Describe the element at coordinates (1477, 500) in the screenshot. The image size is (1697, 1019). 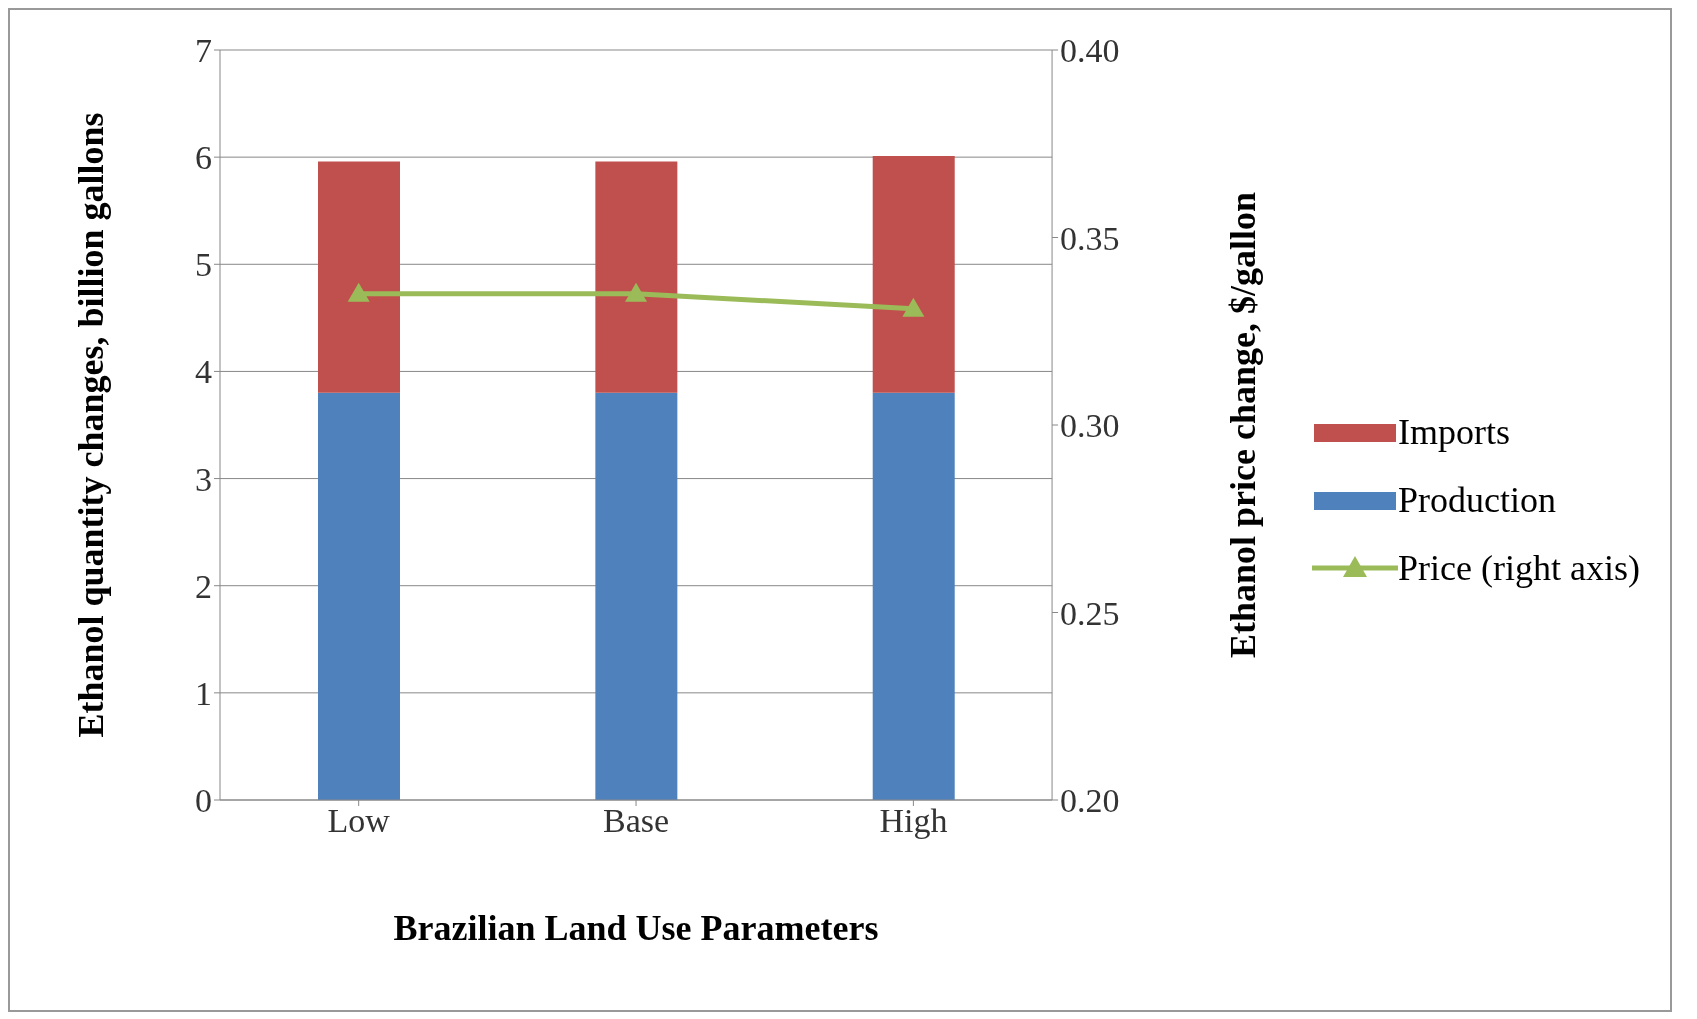
I see `legend-label: Production` at that location.